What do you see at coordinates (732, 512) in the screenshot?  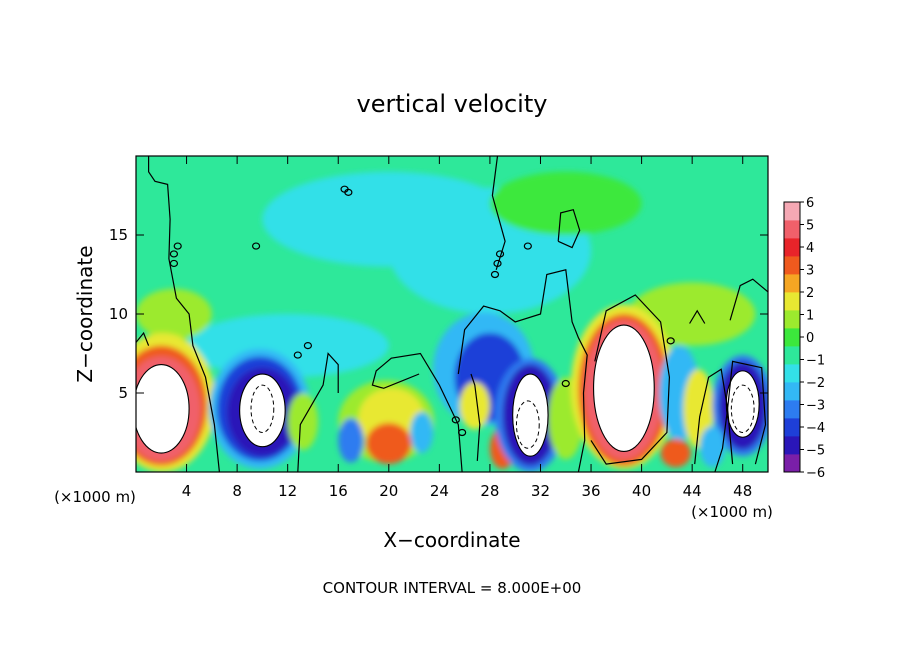 I see `x-unit-right: (×1000 m)` at bounding box center [732, 512].